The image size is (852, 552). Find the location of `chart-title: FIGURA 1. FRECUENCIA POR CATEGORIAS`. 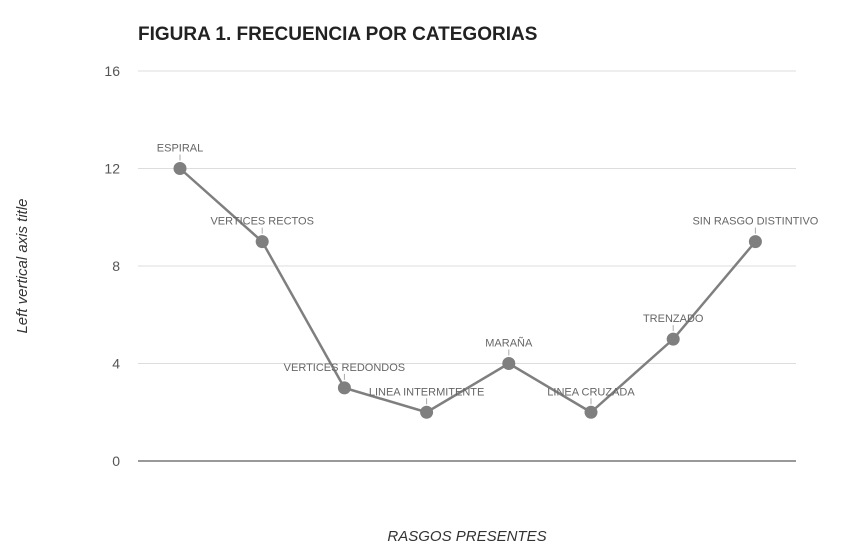

chart-title: FIGURA 1. FRECUENCIA POR CATEGORIAS is located at coordinates (337, 34).